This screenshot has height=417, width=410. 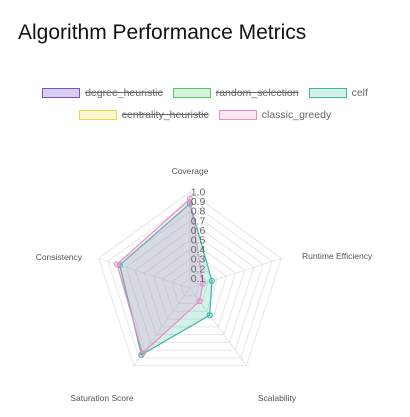 What do you see at coordinates (198, 202) in the screenshot?
I see `tick-label: 0.9` at bounding box center [198, 202].